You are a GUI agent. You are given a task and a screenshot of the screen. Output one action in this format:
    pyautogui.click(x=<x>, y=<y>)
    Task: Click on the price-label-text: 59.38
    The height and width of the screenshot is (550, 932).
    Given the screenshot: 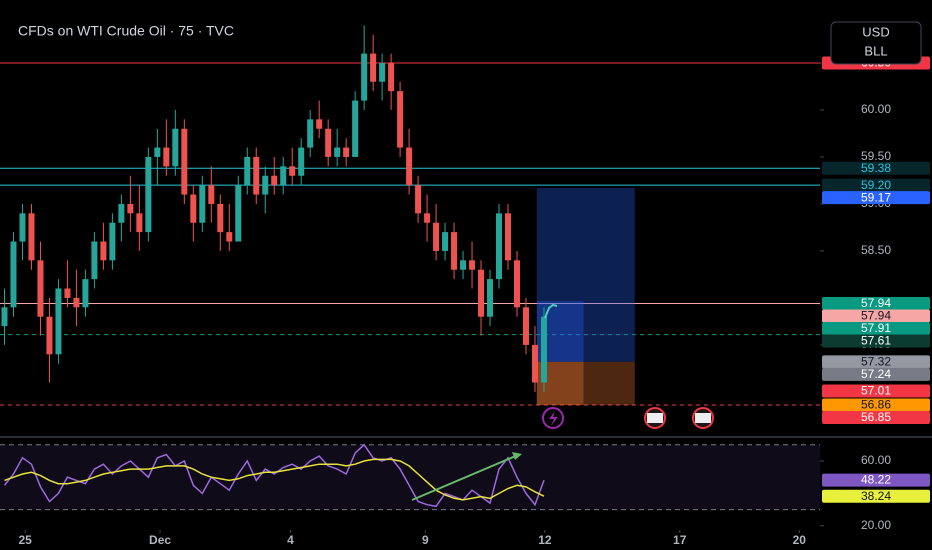 What is the action you would take?
    pyautogui.click(x=876, y=168)
    